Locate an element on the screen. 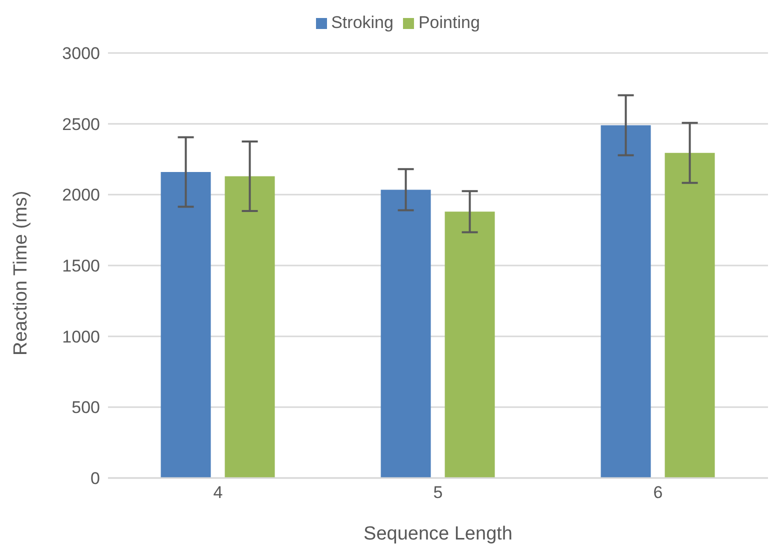  y-tick-label: 1000 is located at coordinates (81, 336).